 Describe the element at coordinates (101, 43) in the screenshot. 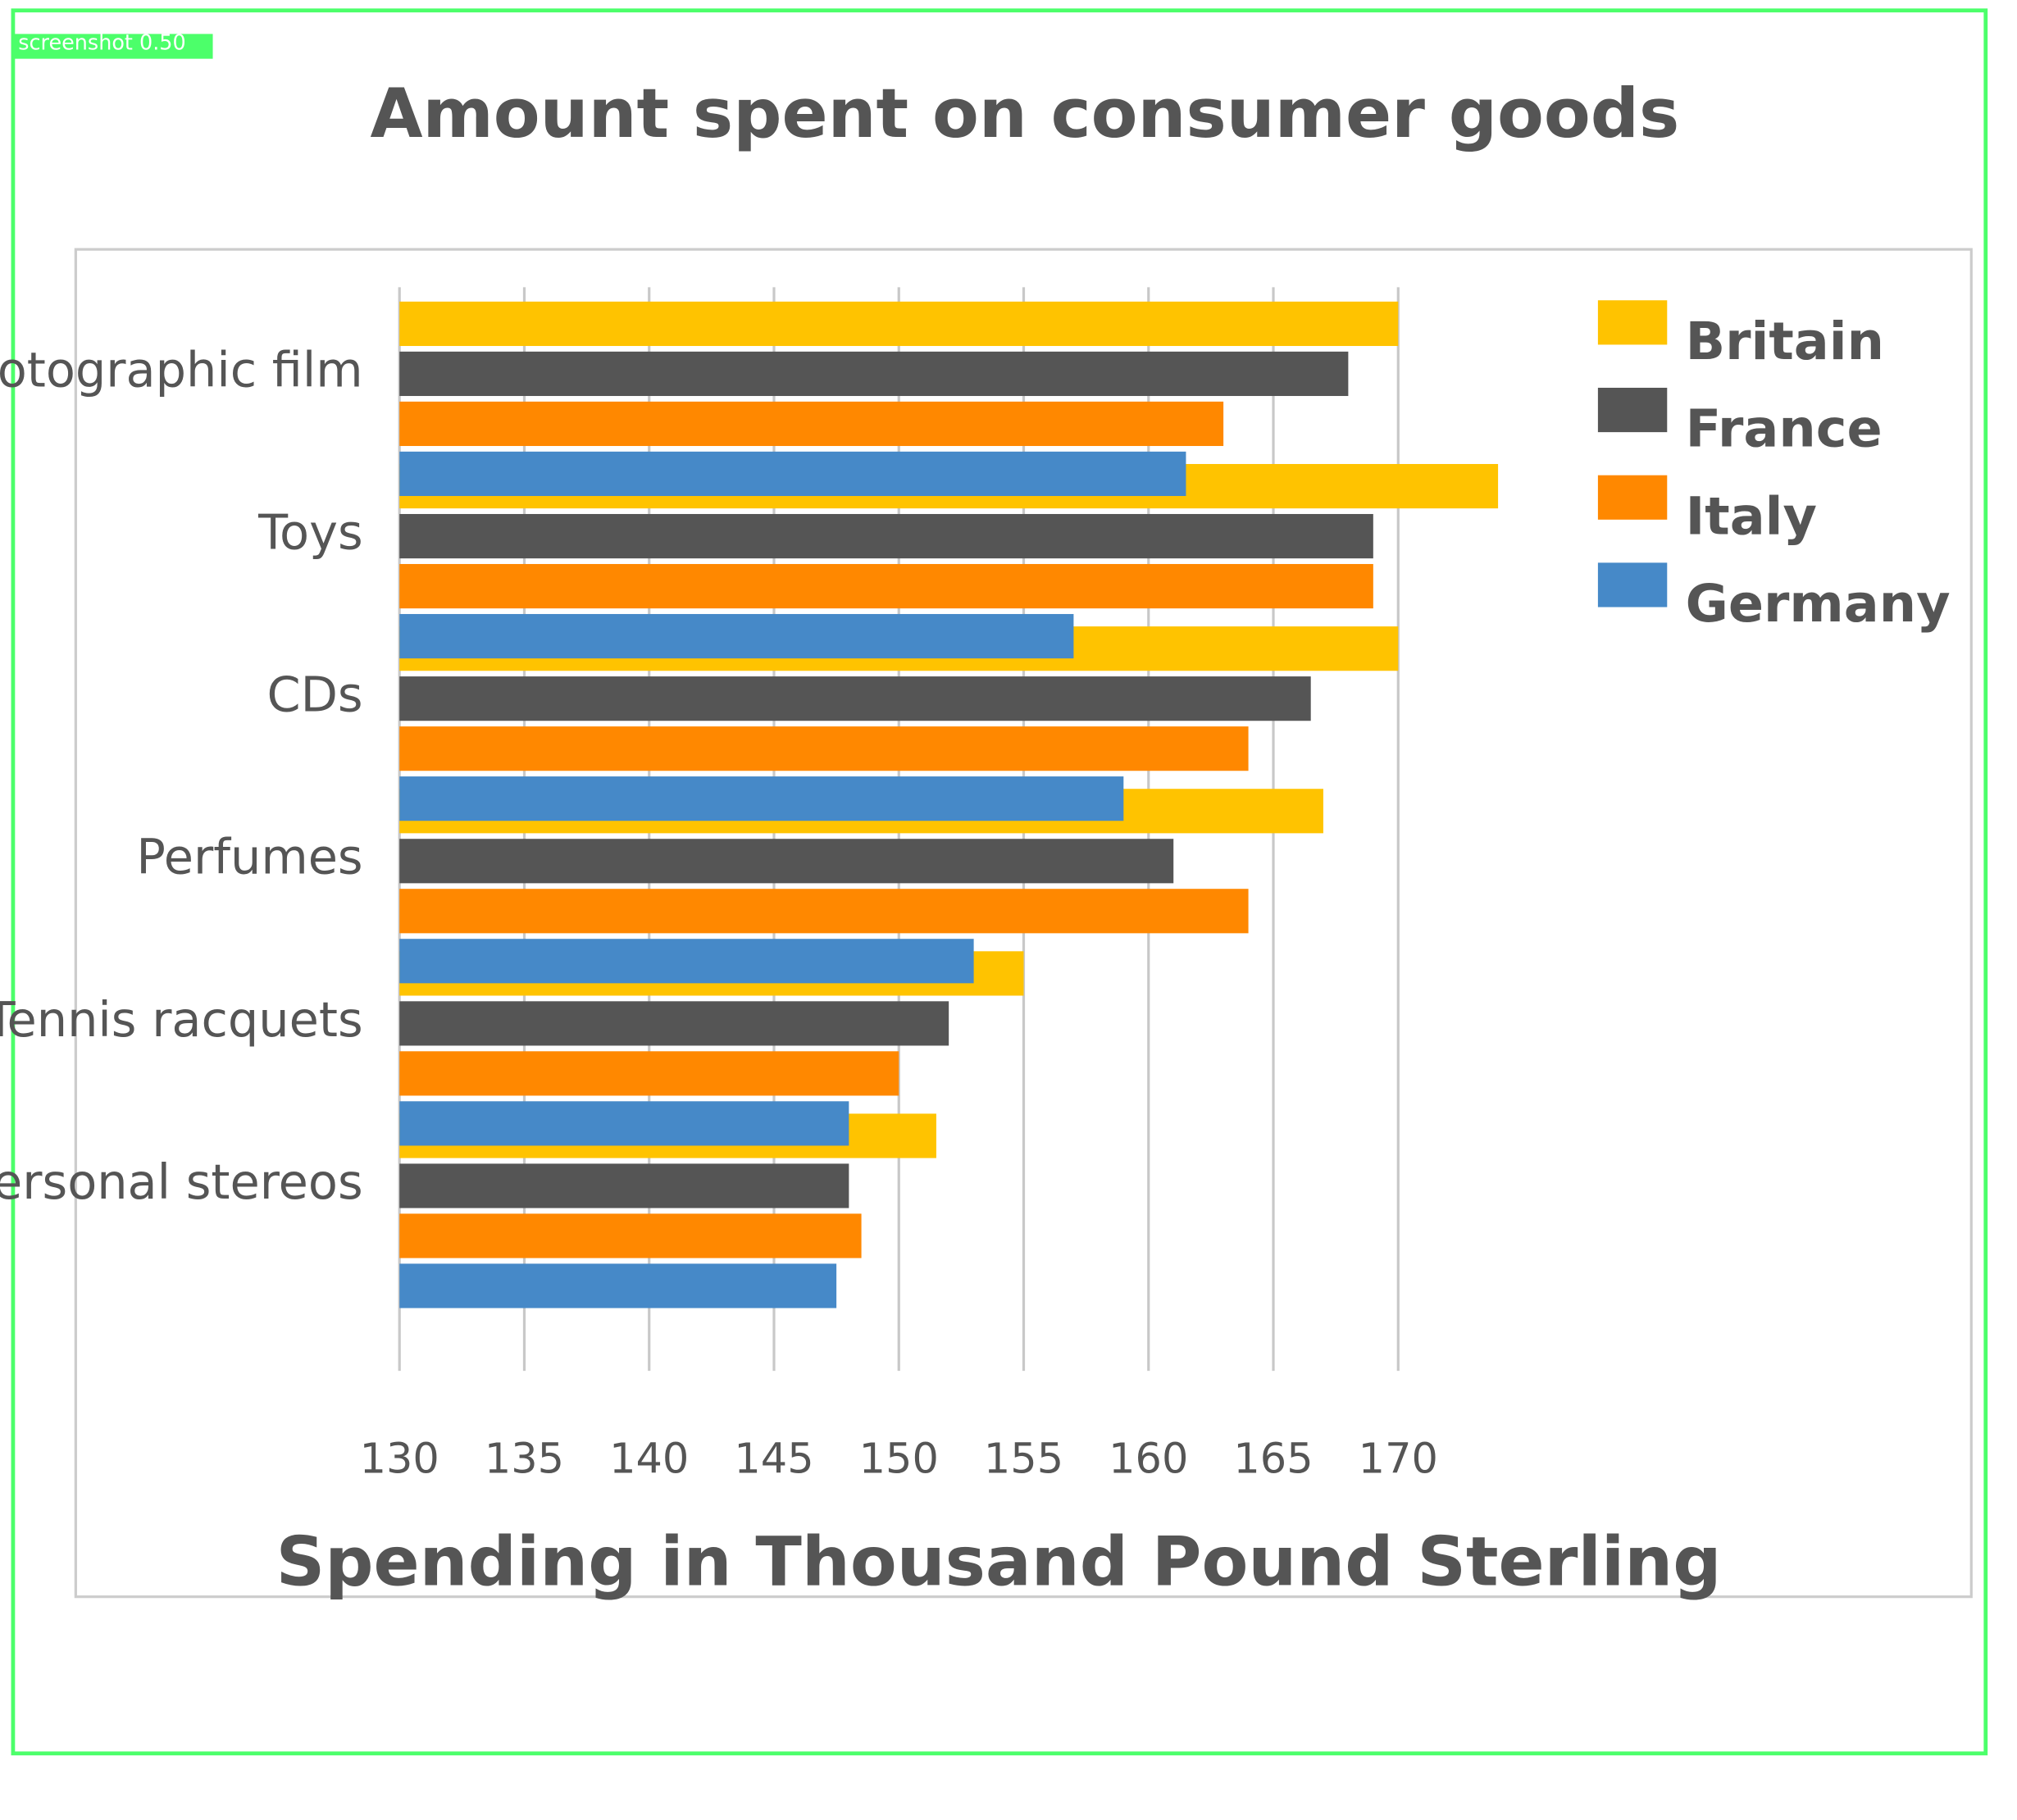

I see `overlay-label: screenshot 0.50` at that location.